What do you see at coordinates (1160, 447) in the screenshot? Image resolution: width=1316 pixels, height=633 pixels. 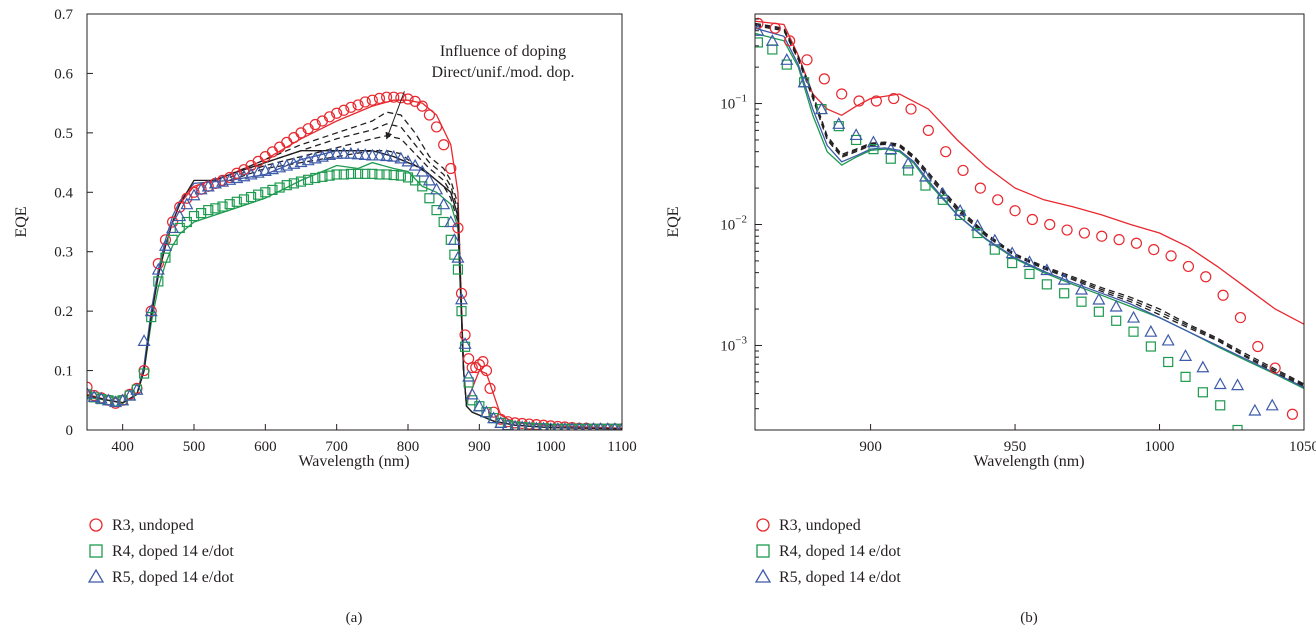 I see `x-tick-label: 1000` at bounding box center [1160, 447].